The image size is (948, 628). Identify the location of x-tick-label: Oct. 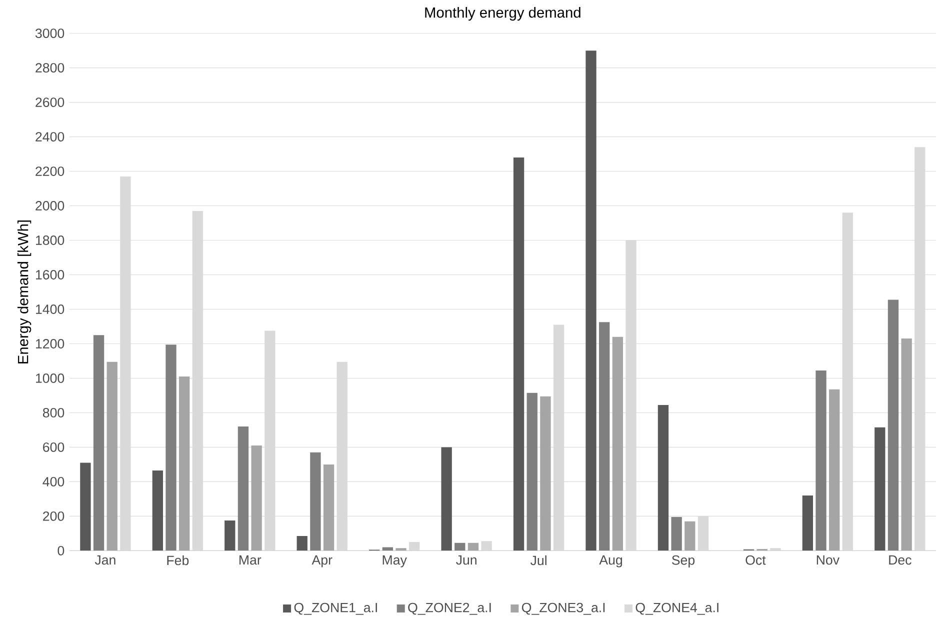
(756, 560).